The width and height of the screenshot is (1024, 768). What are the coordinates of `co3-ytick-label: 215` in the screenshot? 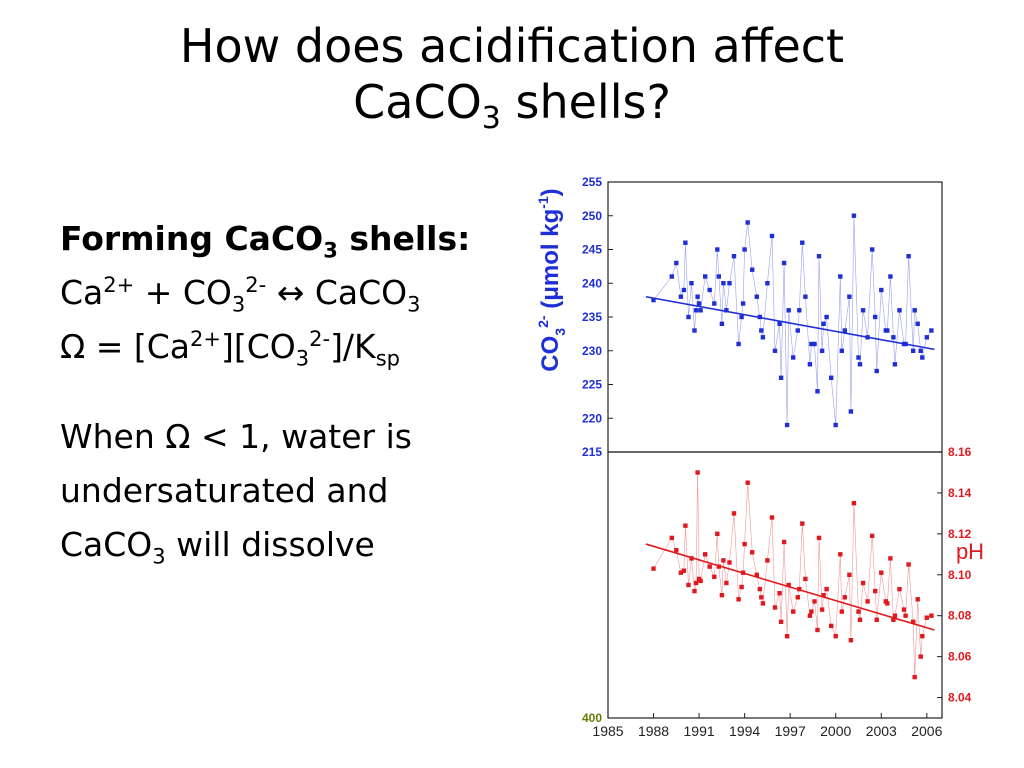 It's located at (592, 452).